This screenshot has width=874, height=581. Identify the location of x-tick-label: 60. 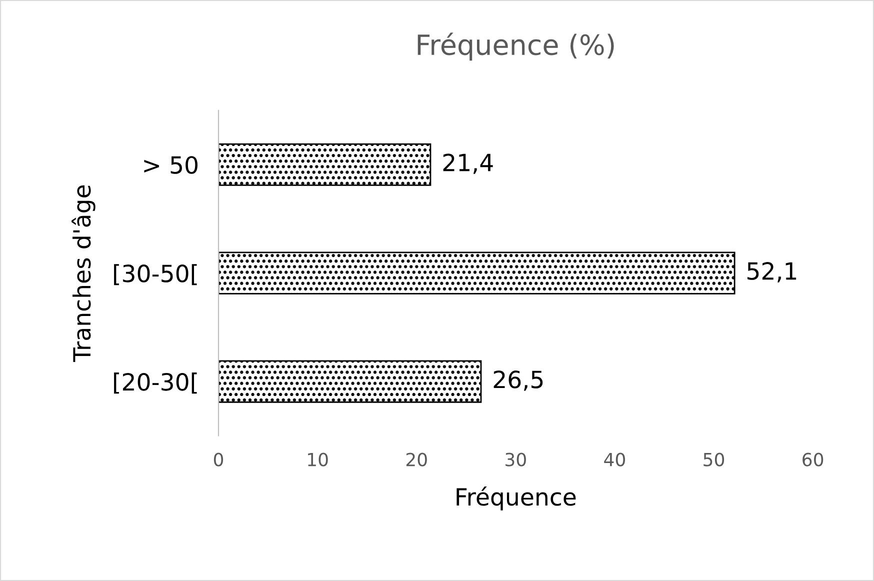
(813, 459).